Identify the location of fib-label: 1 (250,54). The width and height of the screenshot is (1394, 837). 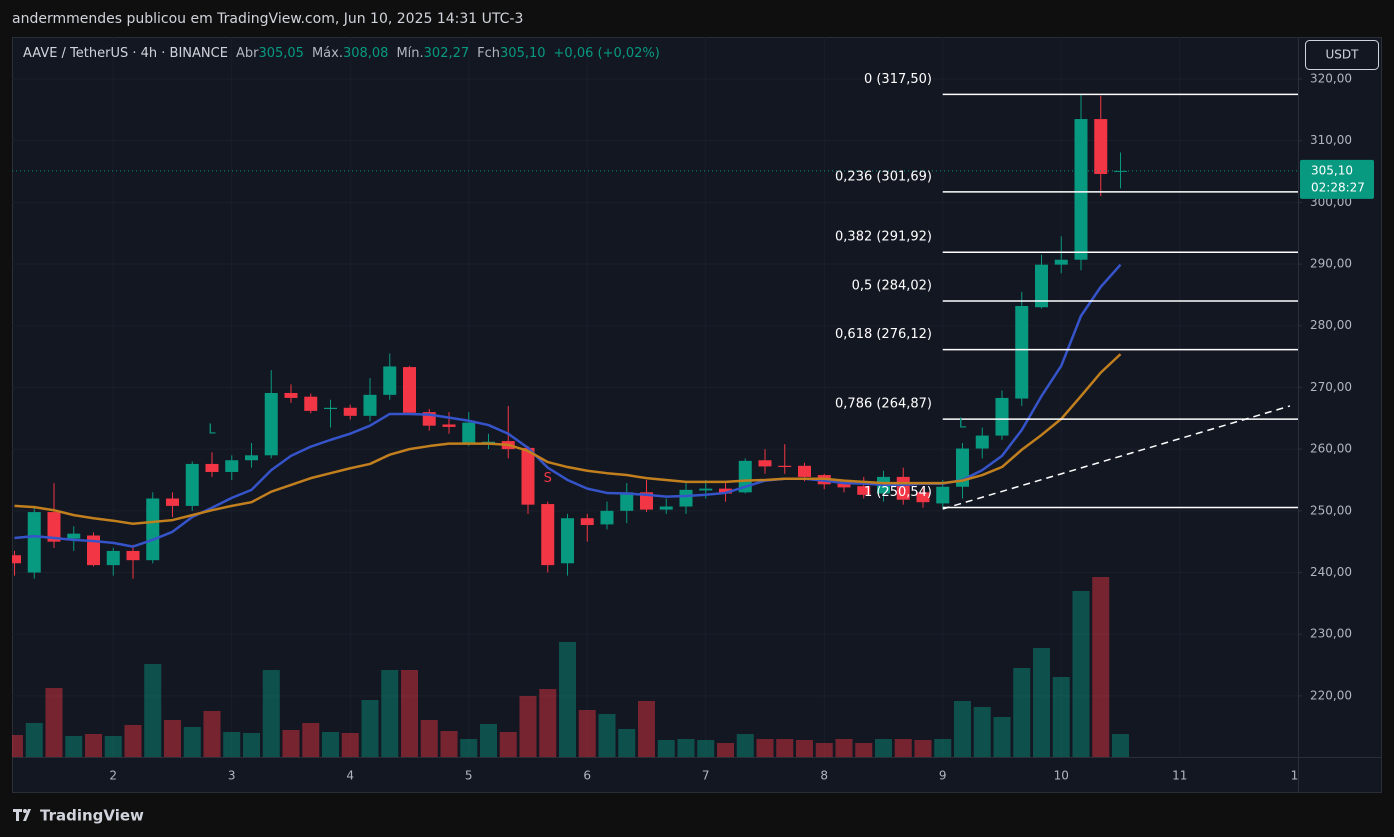
(898, 492).